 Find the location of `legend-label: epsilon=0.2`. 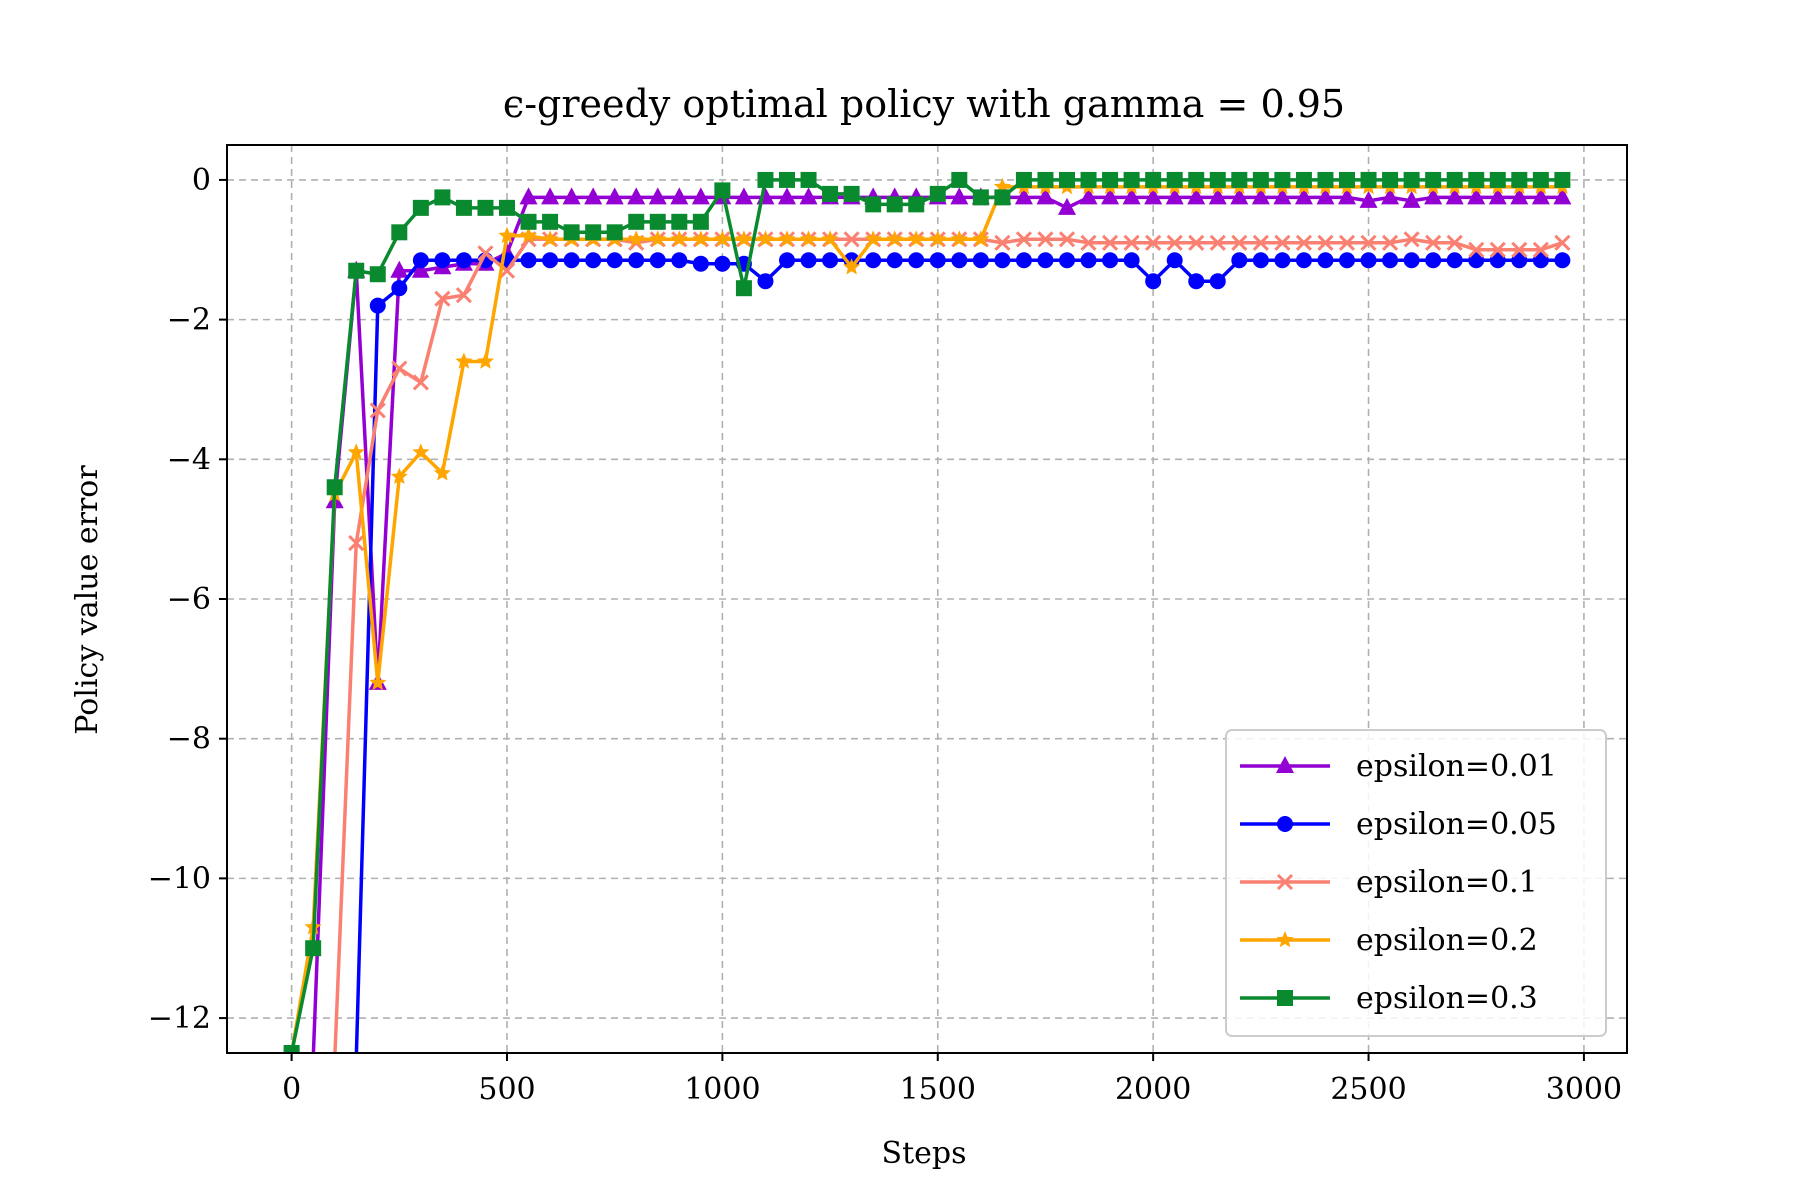

legend-label: epsilon=0.2 is located at coordinates (1447, 940).